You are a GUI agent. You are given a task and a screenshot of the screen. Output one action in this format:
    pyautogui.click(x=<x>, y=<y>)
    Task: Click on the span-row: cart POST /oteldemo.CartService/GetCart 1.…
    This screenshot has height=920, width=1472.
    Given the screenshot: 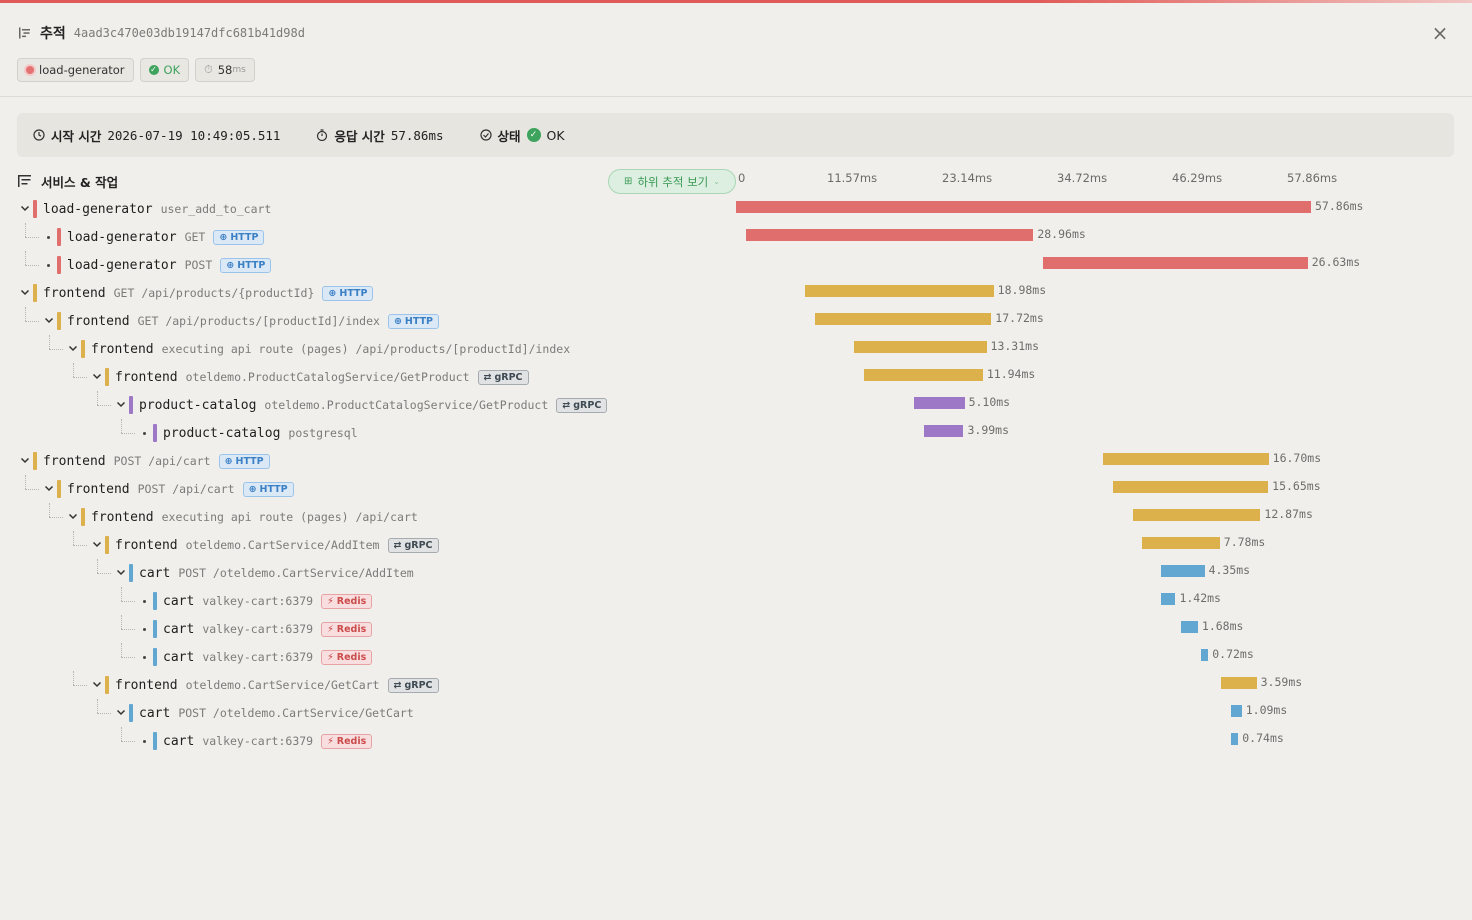 What is the action you would take?
    pyautogui.click(x=736, y=713)
    